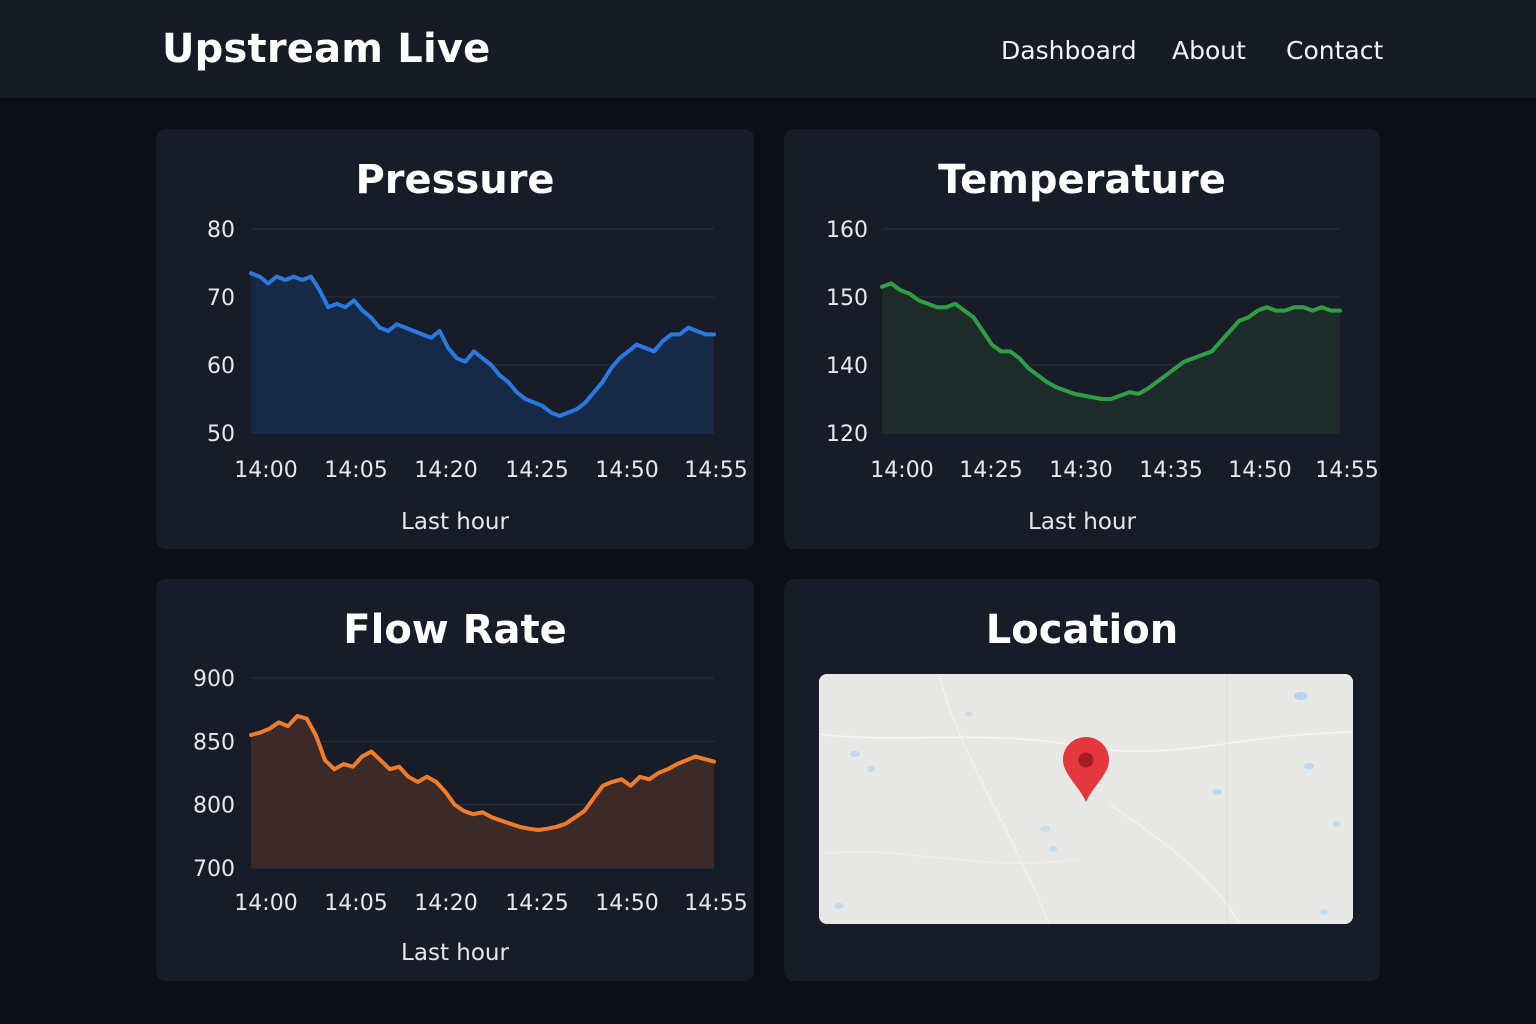 This screenshot has width=1536, height=1024. What do you see at coordinates (455, 630) in the screenshot?
I see `flow-rate-title: Flow Rate` at bounding box center [455, 630].